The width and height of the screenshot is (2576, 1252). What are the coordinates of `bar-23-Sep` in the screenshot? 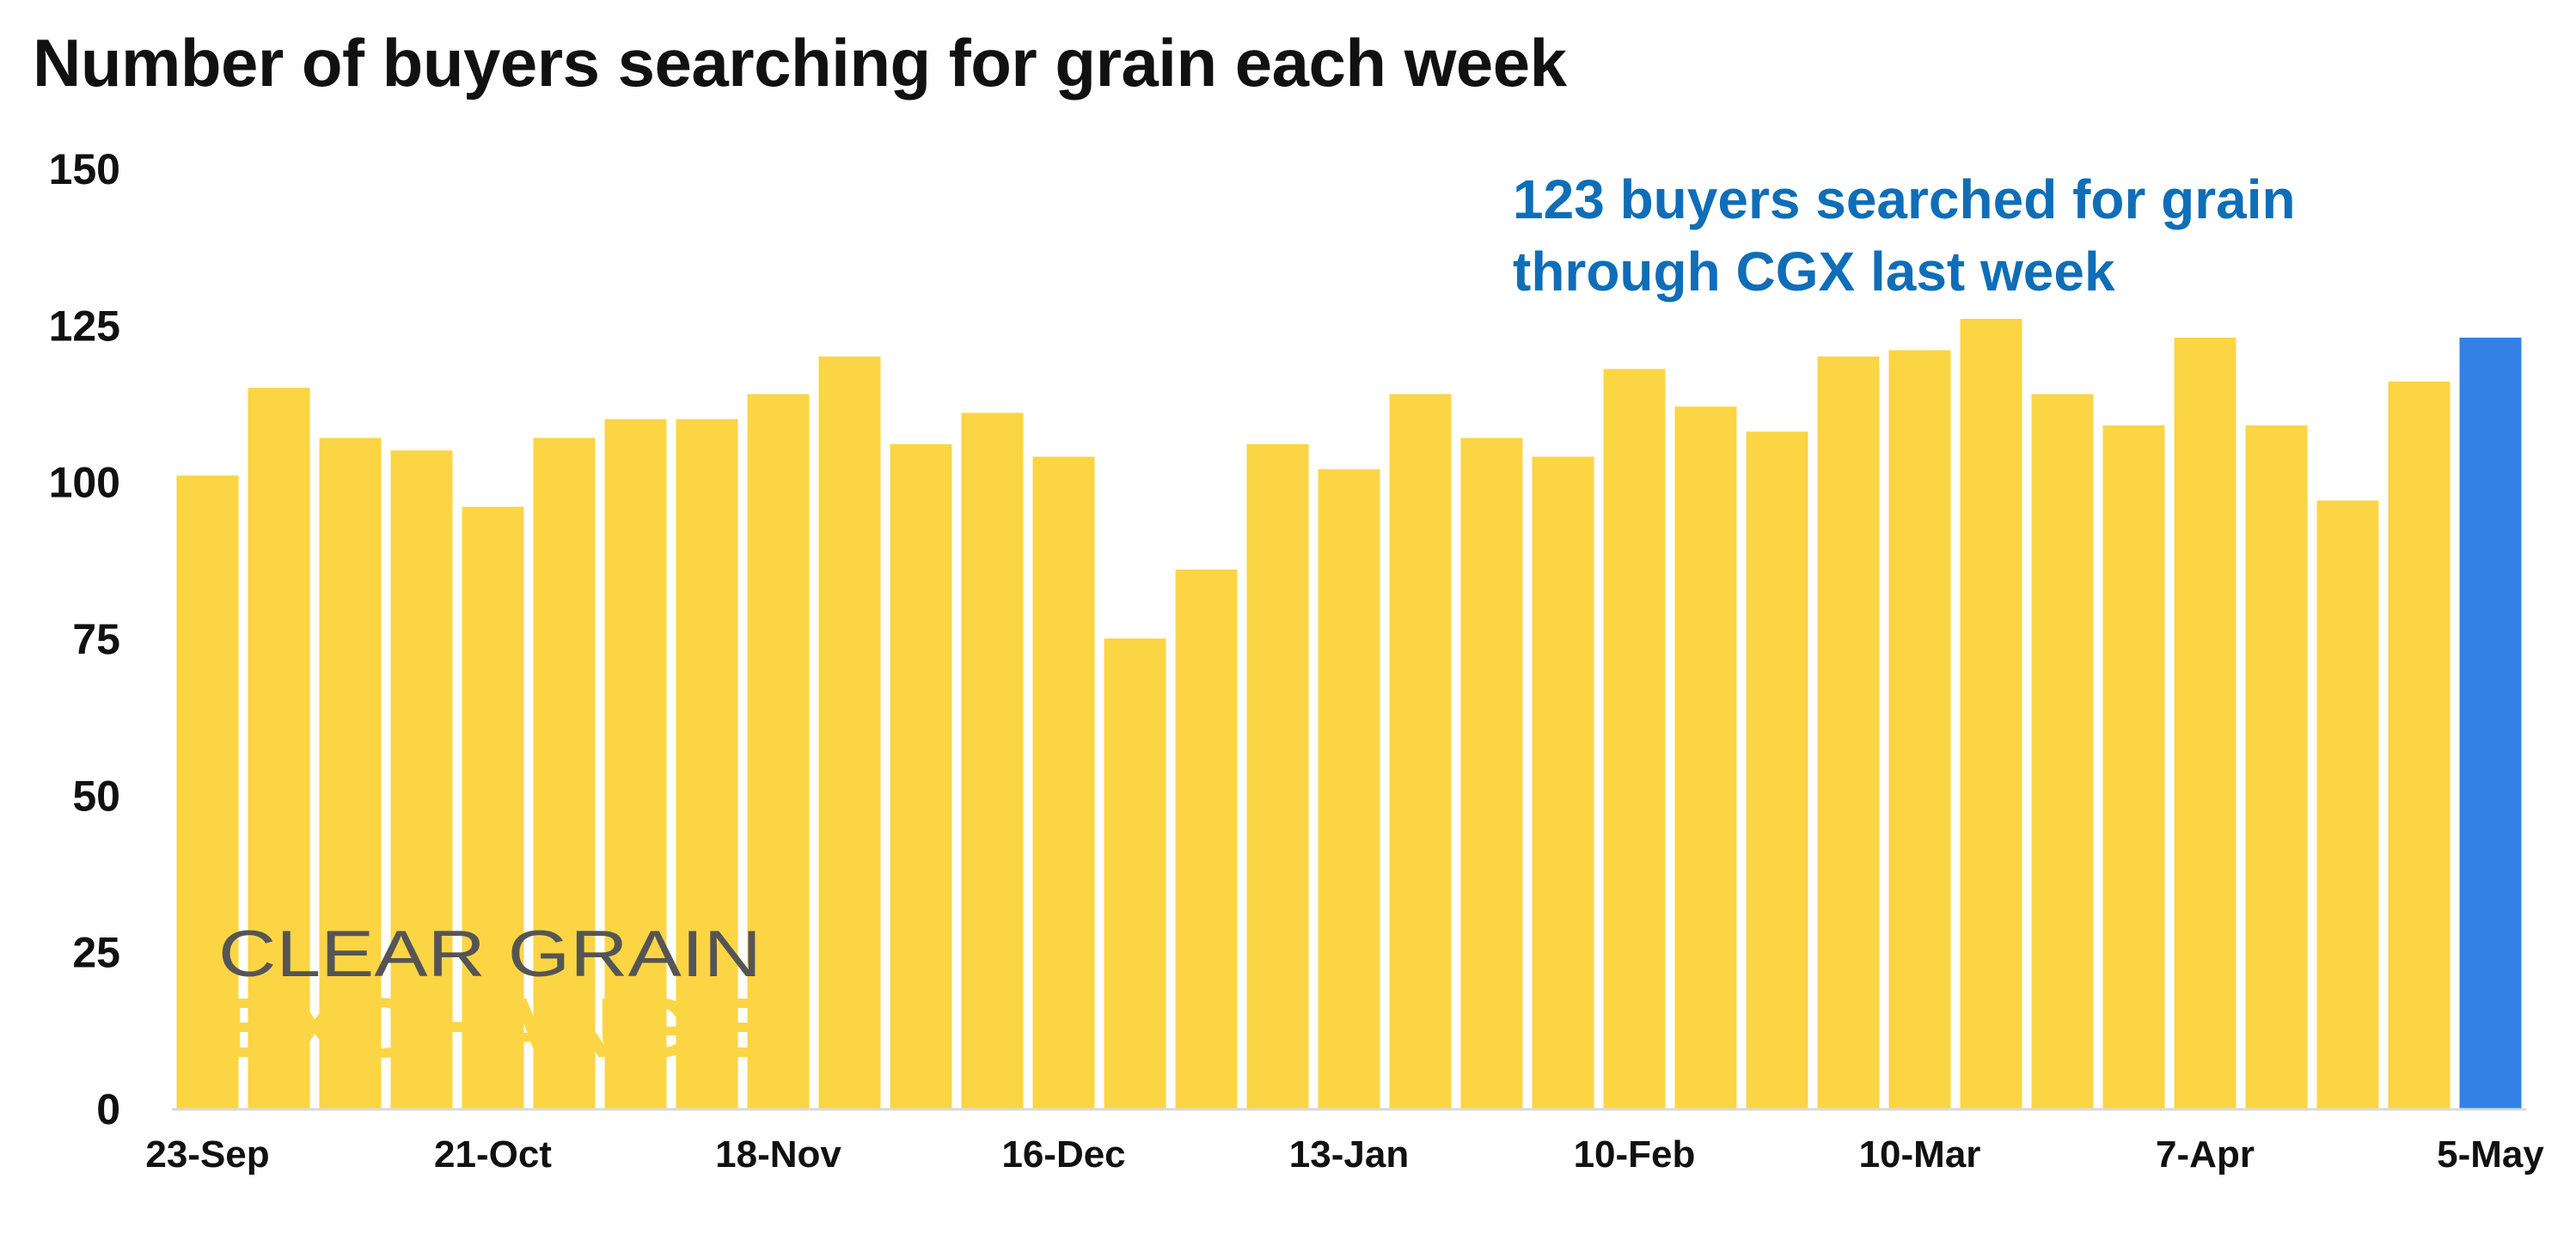 It's located at (207, 791).